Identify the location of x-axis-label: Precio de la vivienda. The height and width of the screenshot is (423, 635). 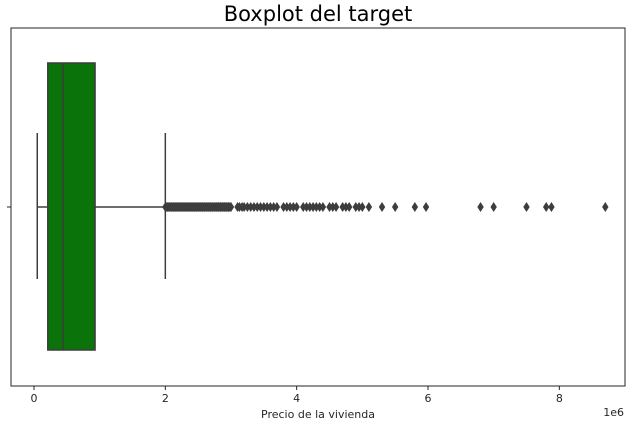
(318, 414).